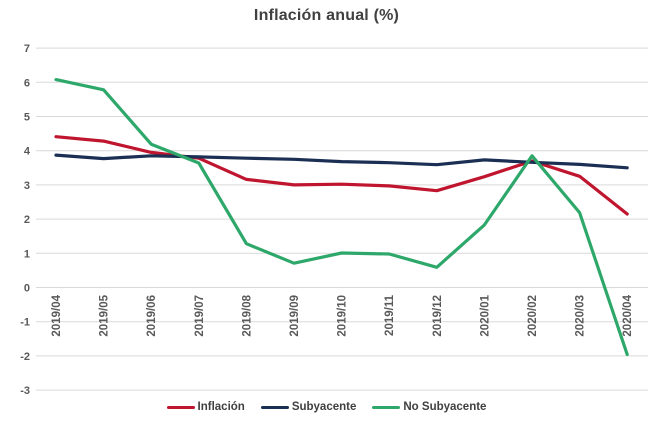 The image size is (653, 433). I want to click on chart-title: Inflación anual (%), so click(326, 15).